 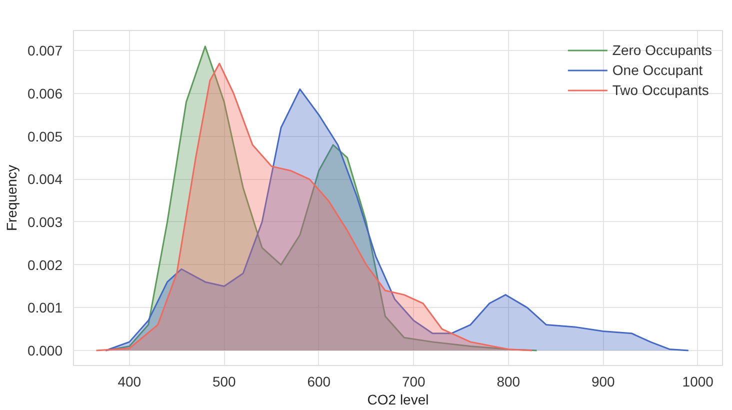 What do you see at coordinates (45, 50) in the screenshot?
I see `y-tick-label: 0.007` at bounding box center [45, 50].